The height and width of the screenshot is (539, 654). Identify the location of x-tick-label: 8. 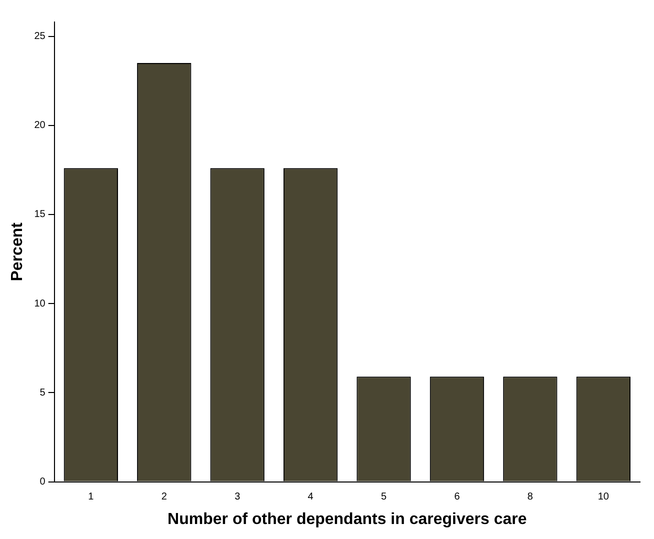
(530, 497).